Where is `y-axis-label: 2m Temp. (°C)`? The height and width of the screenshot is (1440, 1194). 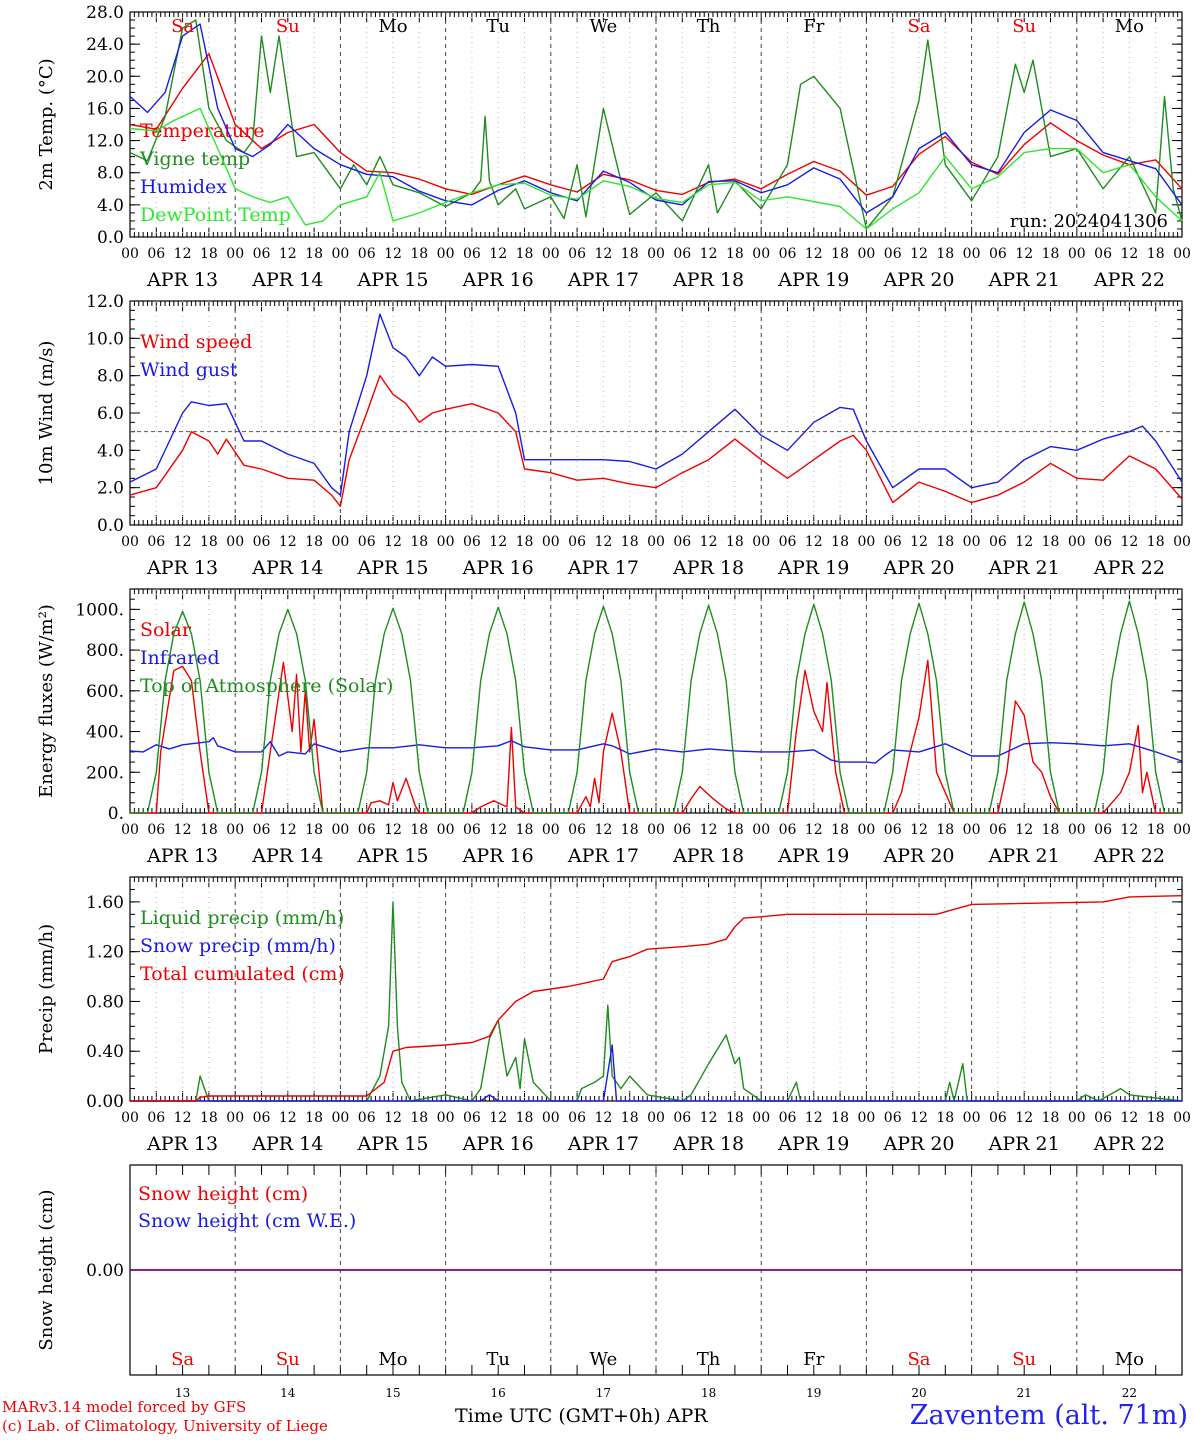
y-axis-label: 2m Temp. (°C) is located at coordinates (46, 124).